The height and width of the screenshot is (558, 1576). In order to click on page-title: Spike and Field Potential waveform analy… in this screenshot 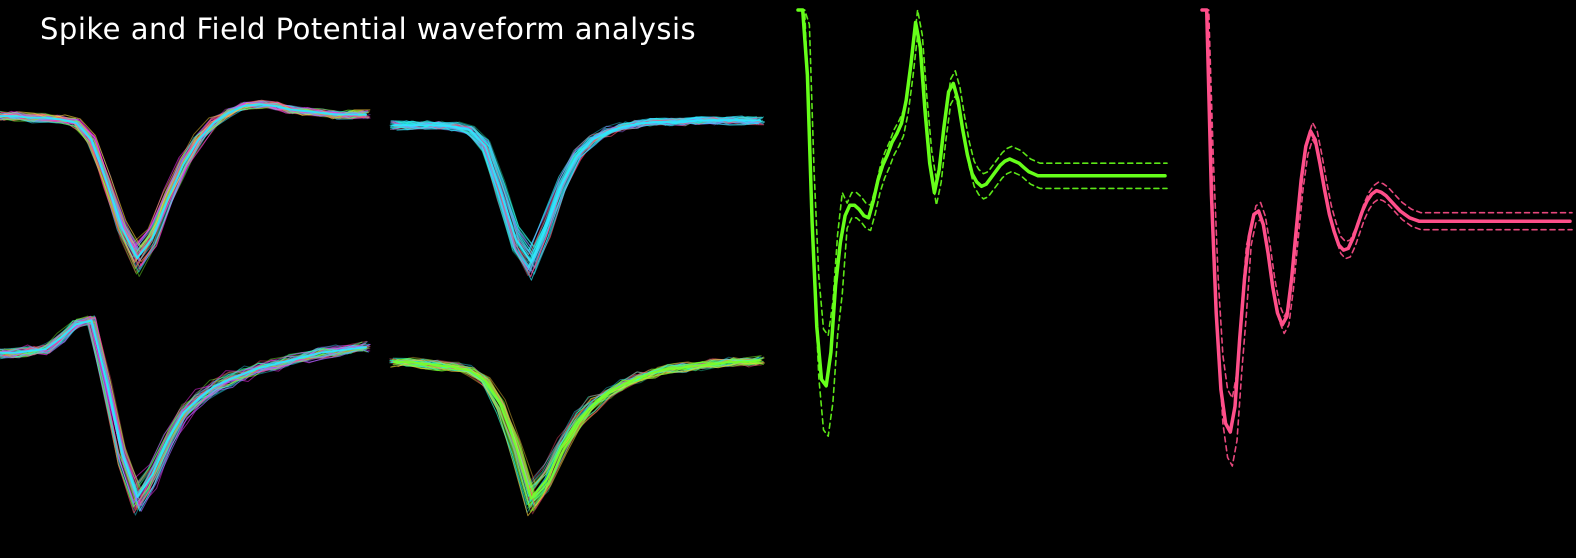, I will do `click(368, 29)`.